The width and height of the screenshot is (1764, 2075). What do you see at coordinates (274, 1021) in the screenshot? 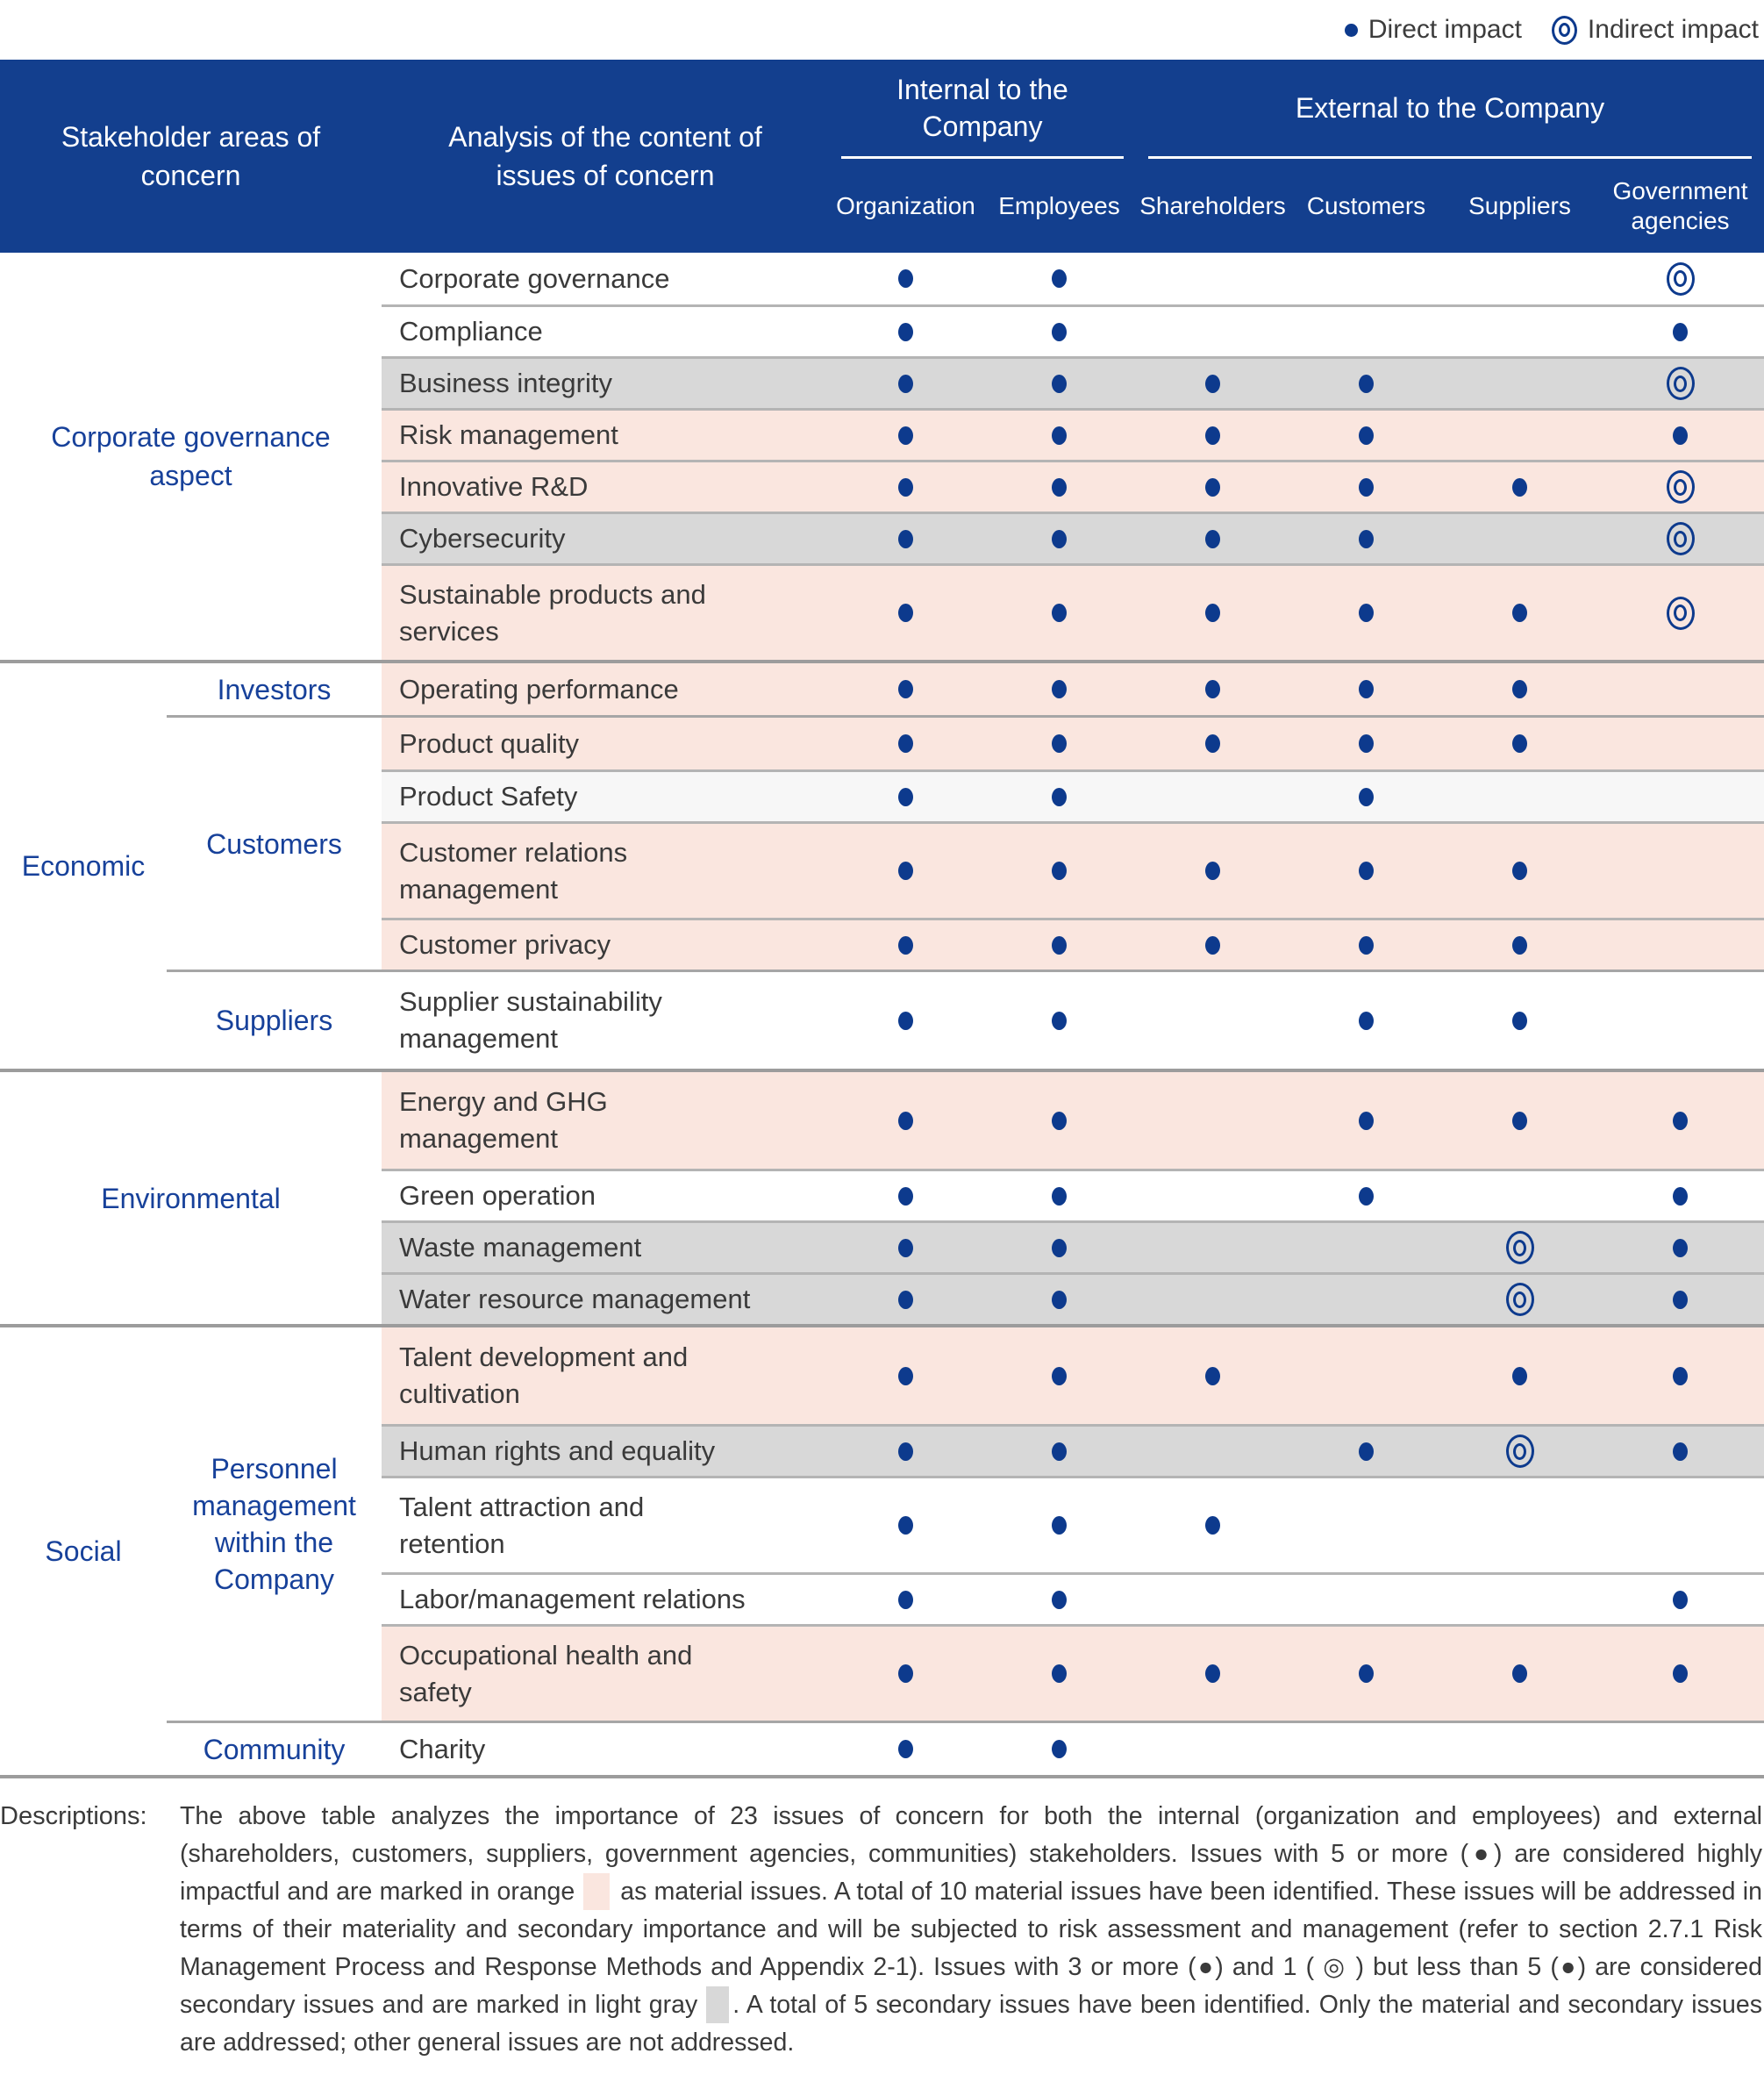
I see `subgroup-label-suppliers: Suppliers` at bounding box center [274, 1021].